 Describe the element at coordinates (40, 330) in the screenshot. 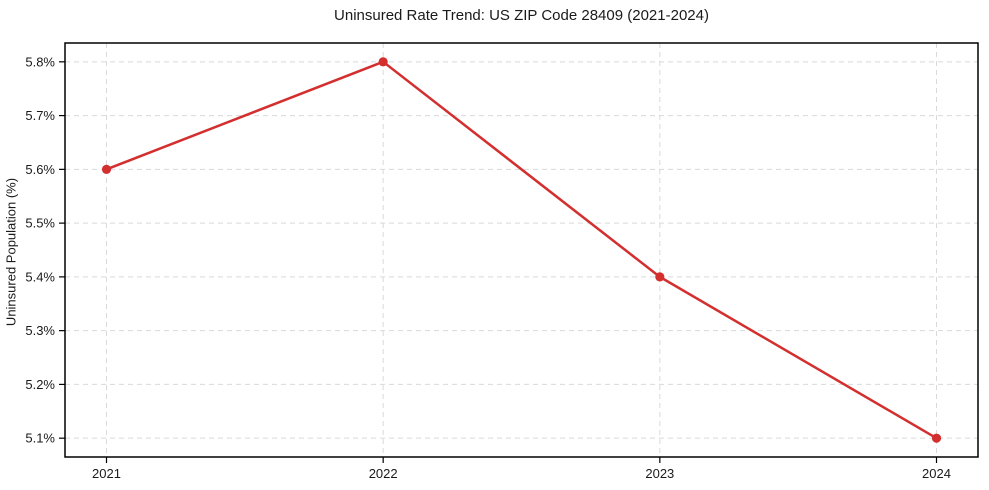

I see `y-tick-label: 5.3%` at that location.